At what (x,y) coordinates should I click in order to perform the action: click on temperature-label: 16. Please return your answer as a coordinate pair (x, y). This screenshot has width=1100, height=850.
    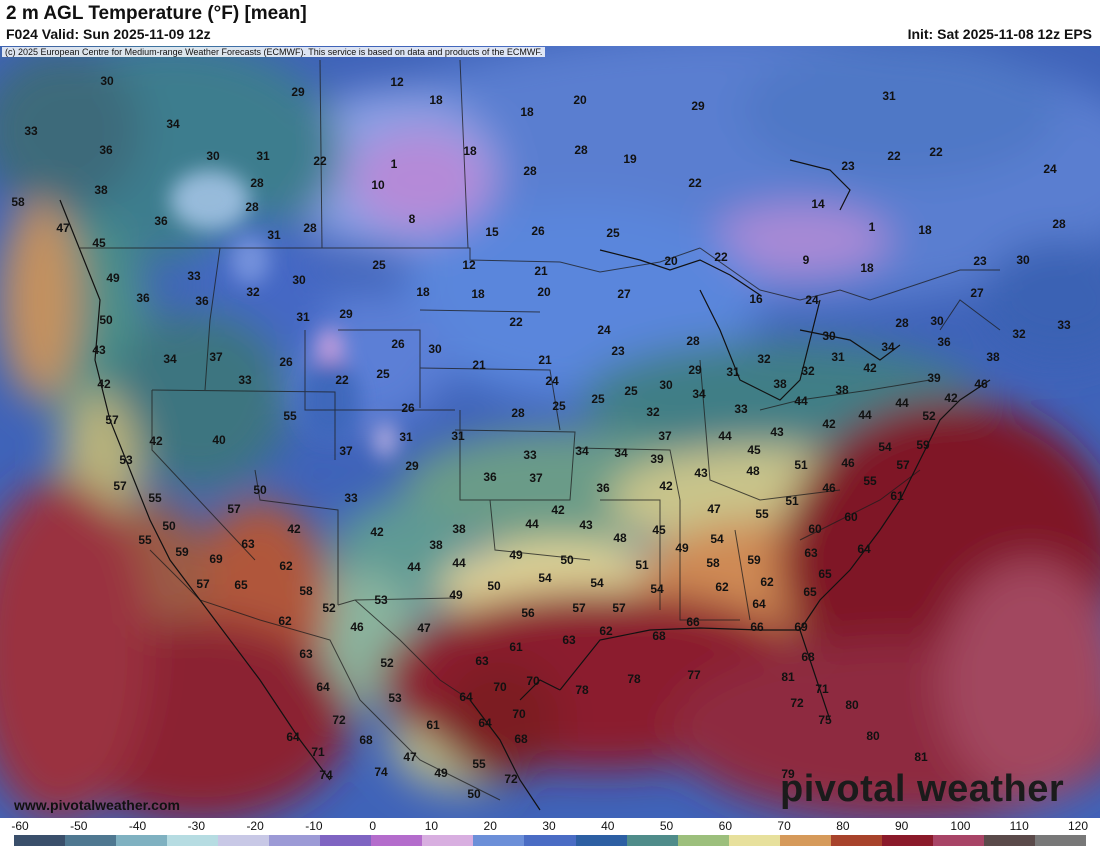
    Looking at the image, I should click on (756, 299).